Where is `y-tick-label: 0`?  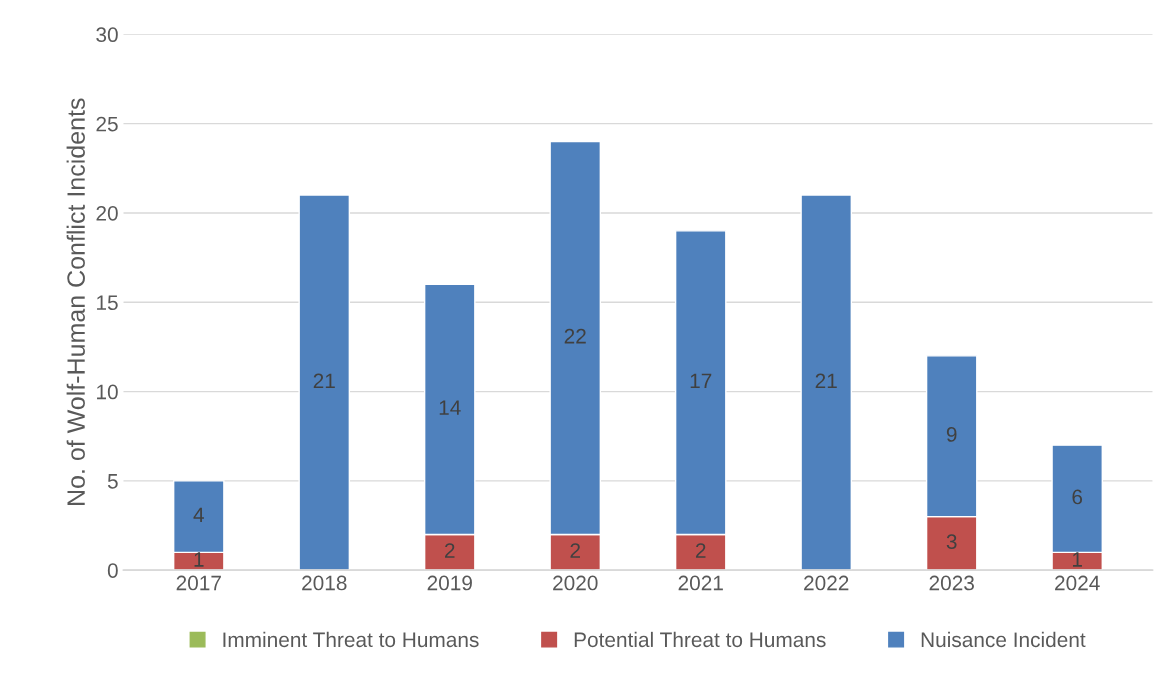 y-tick-label: 0 is located at coordinates (112, 570).